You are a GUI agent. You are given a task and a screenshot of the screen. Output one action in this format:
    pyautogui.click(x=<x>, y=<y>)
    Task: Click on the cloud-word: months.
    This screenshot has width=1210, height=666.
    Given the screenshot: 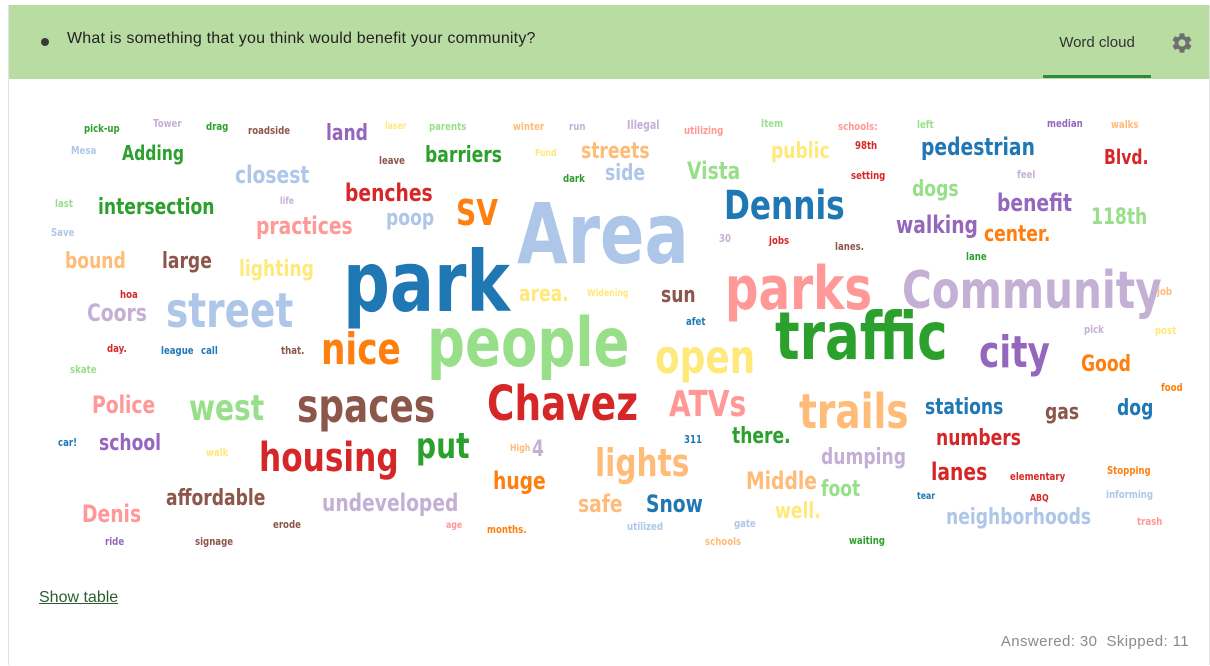 What is the action you would take?
    pyautogui.click(x=507, y=529)
    